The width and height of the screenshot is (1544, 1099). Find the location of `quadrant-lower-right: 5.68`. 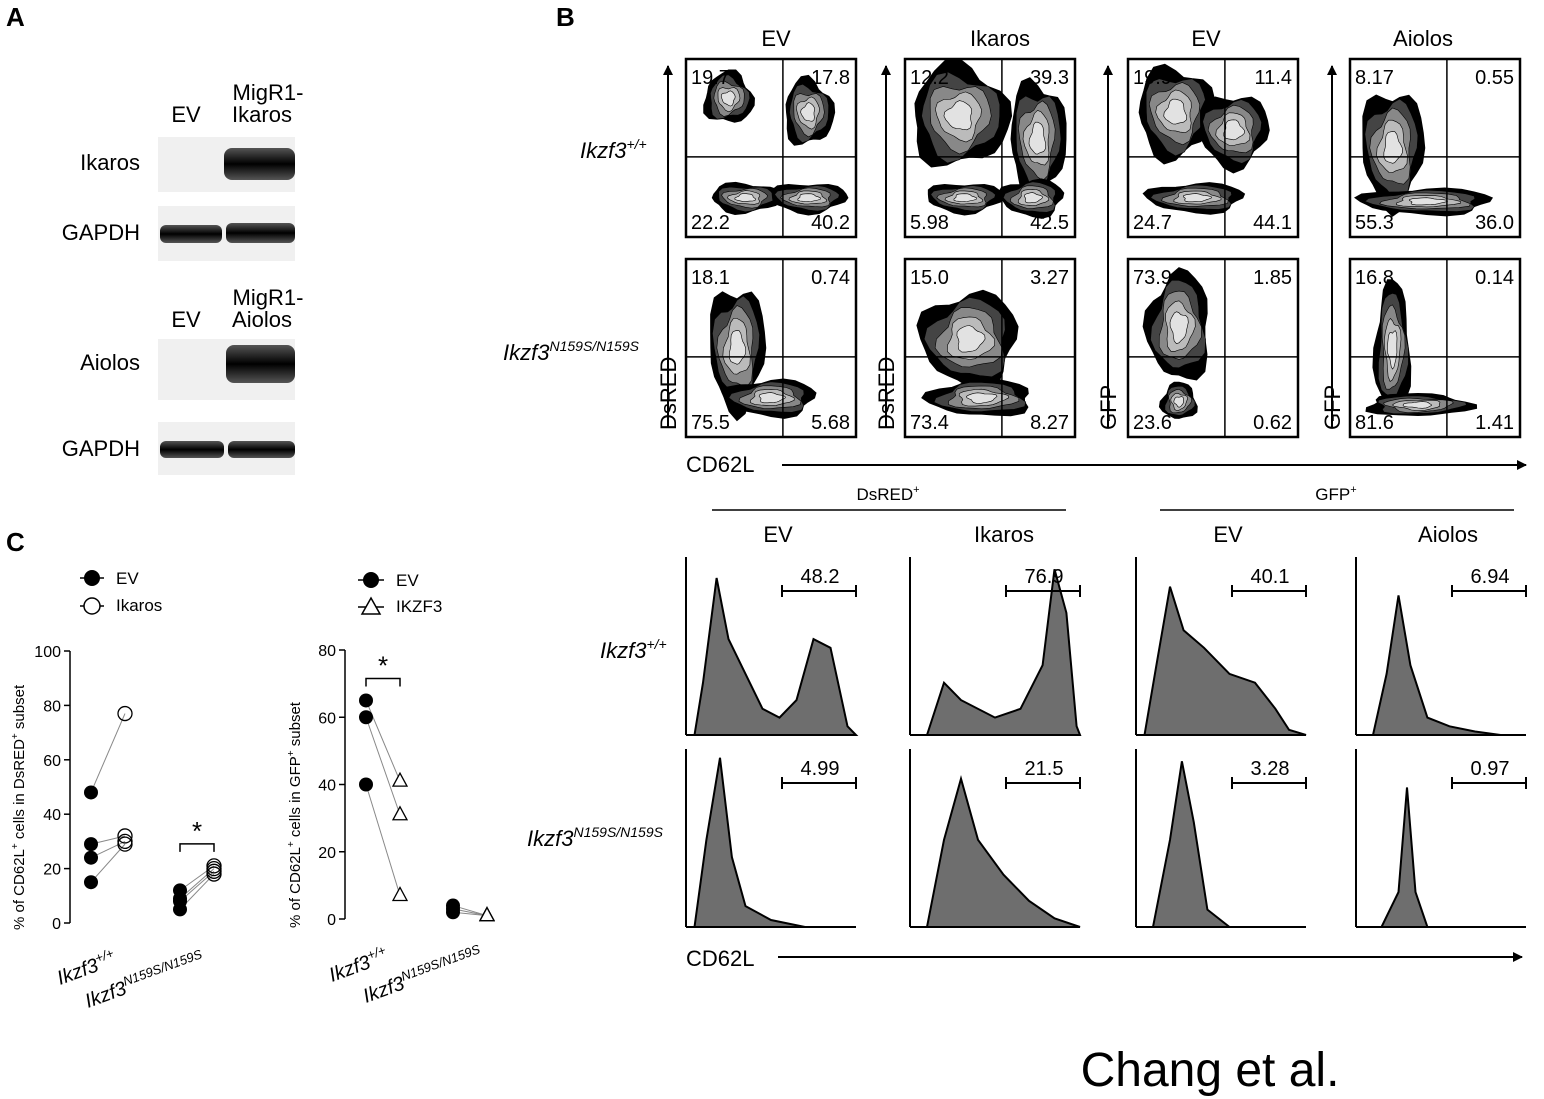

quadrant-lower-right: 5.68 is located at coordinates (830, 423).